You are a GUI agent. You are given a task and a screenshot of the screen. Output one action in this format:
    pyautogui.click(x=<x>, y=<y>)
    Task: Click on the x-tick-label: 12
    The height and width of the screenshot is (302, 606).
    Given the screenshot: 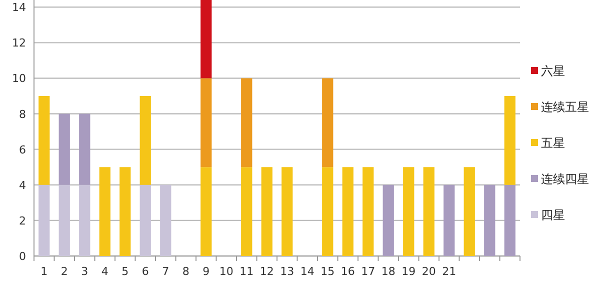 What is the action you would take?
    pyautogui.click(x=267, y=271)
    